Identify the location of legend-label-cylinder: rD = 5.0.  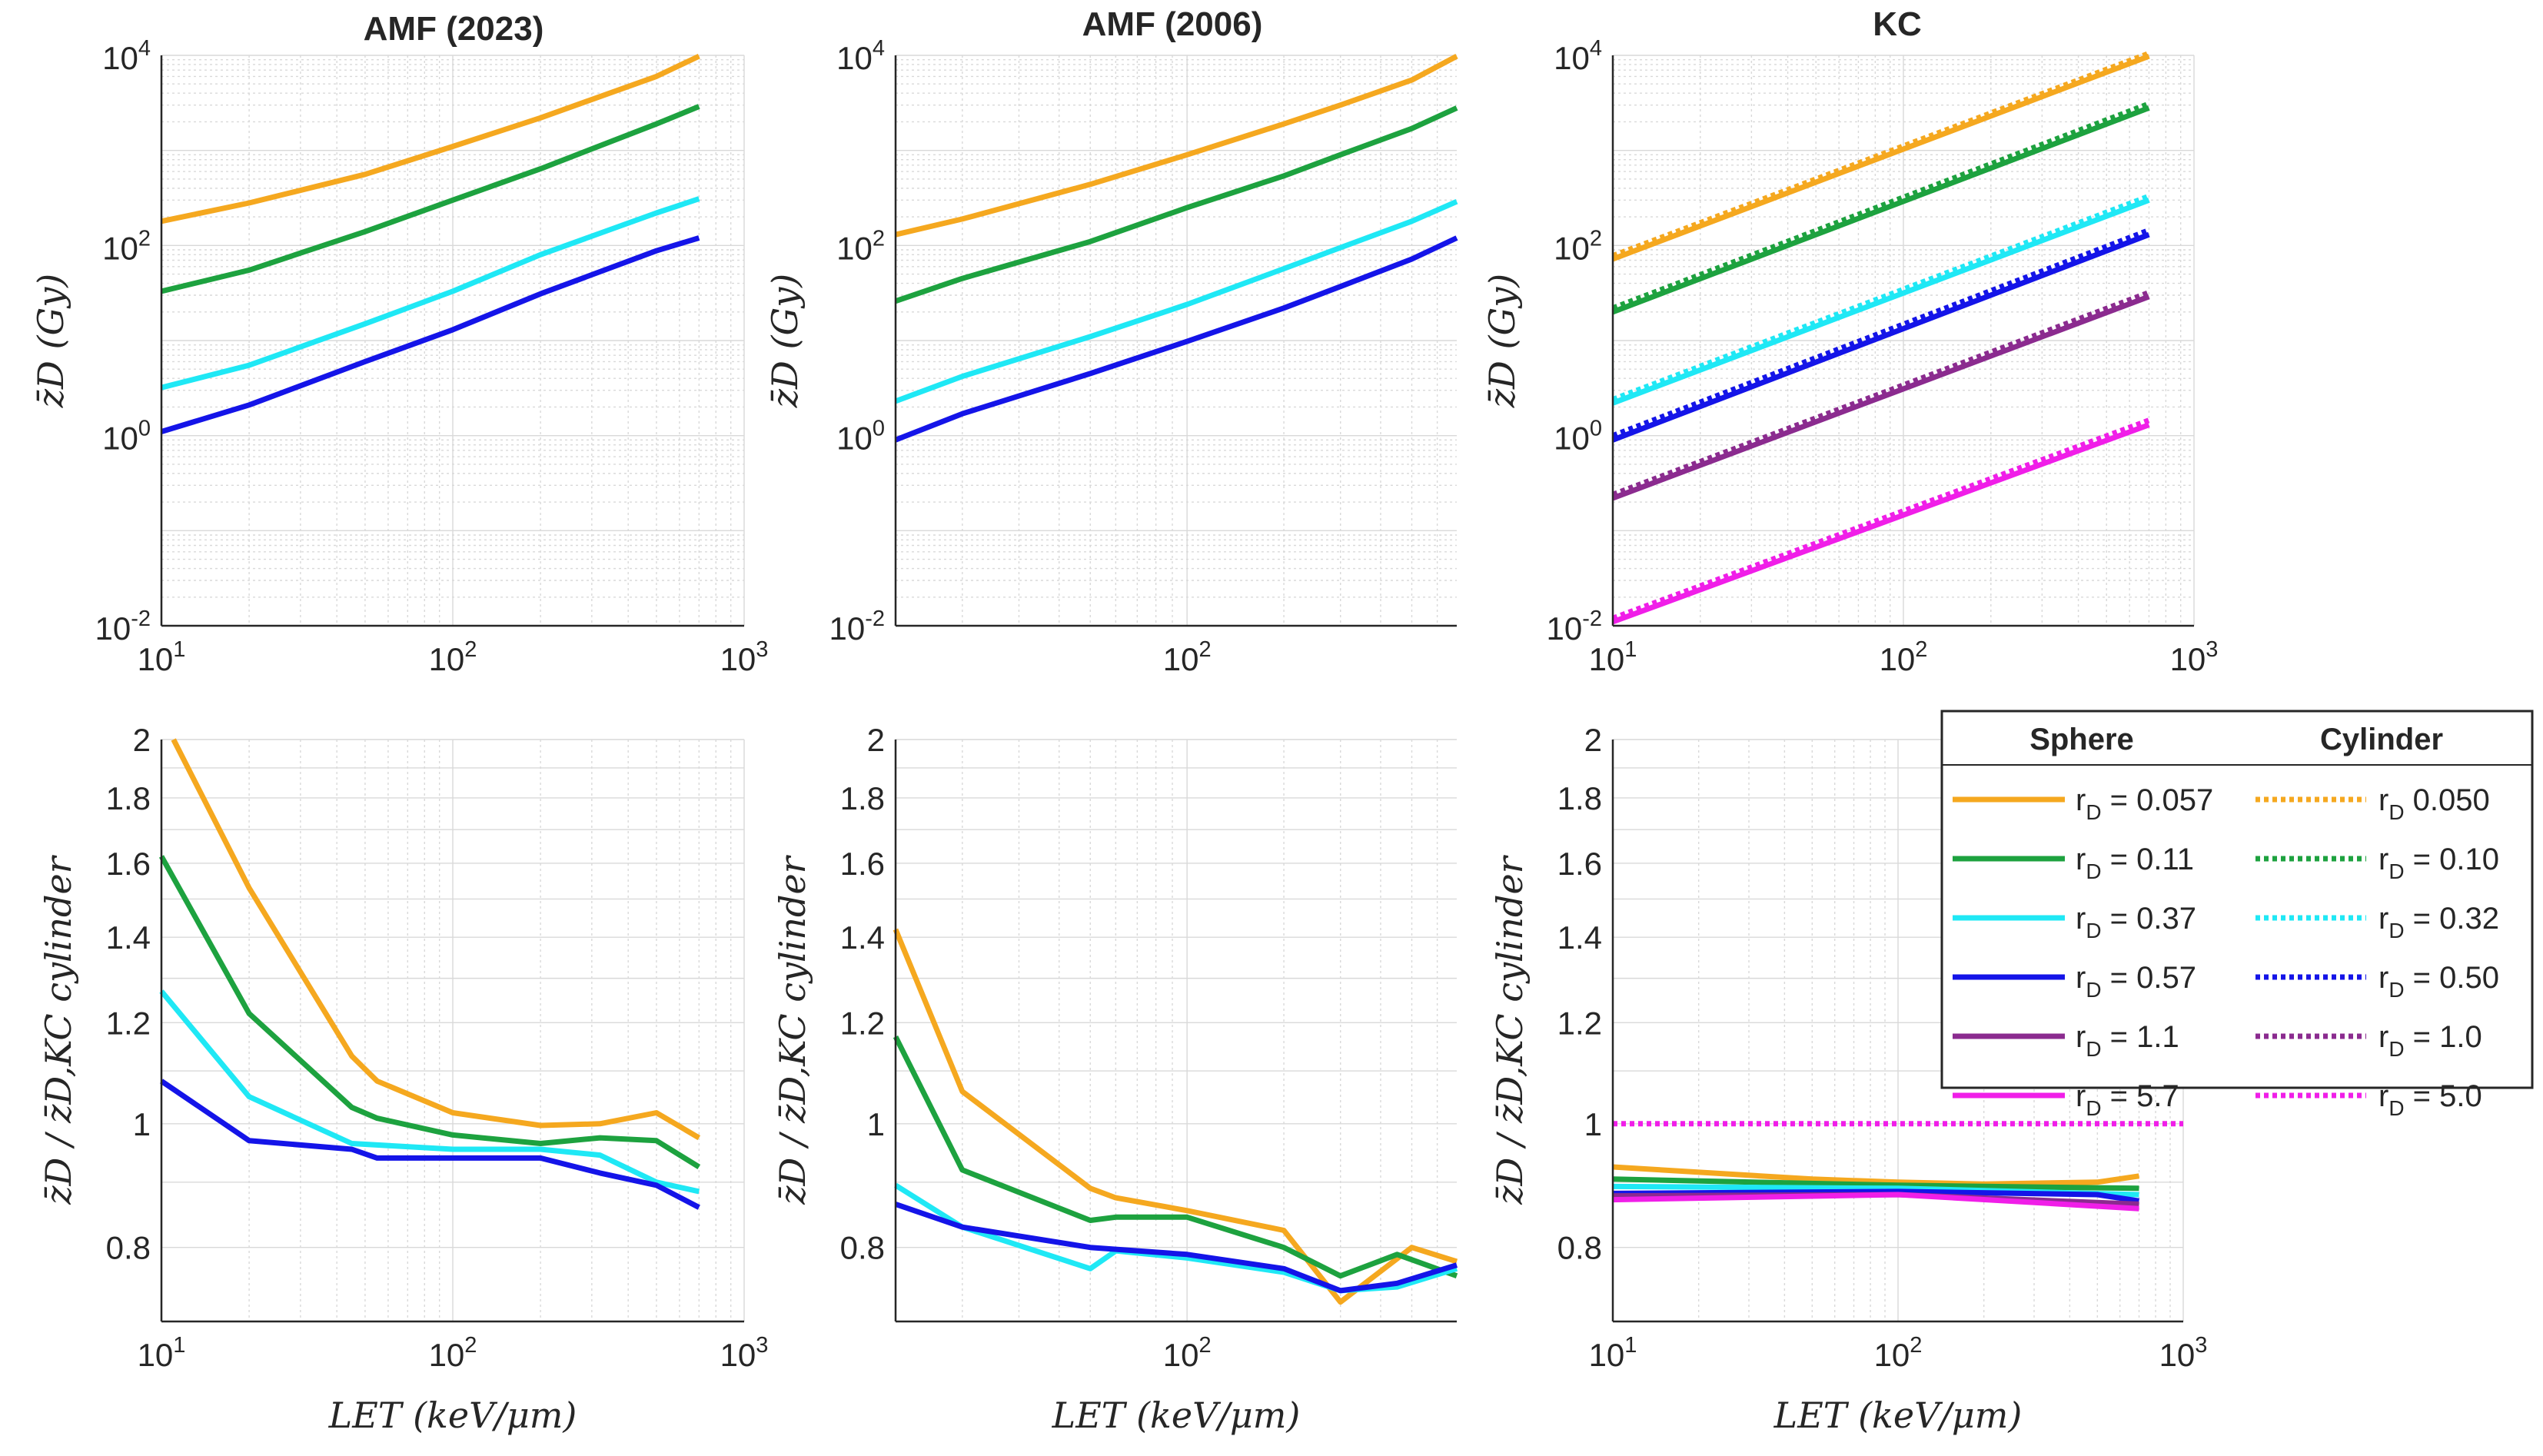
(2430, 1100).